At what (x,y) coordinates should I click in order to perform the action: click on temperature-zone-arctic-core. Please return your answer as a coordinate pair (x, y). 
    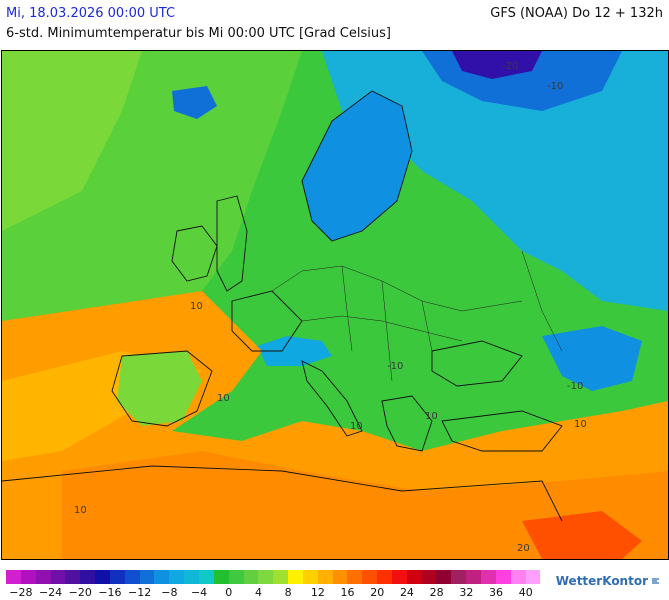
    Looking at the image, I should click on (497, 65).